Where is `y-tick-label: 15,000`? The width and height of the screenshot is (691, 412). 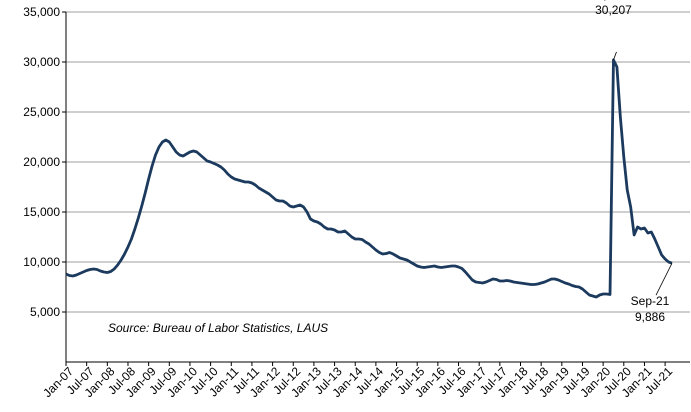
y-tick-label: 15,000 is located at coordinates (41, 212).